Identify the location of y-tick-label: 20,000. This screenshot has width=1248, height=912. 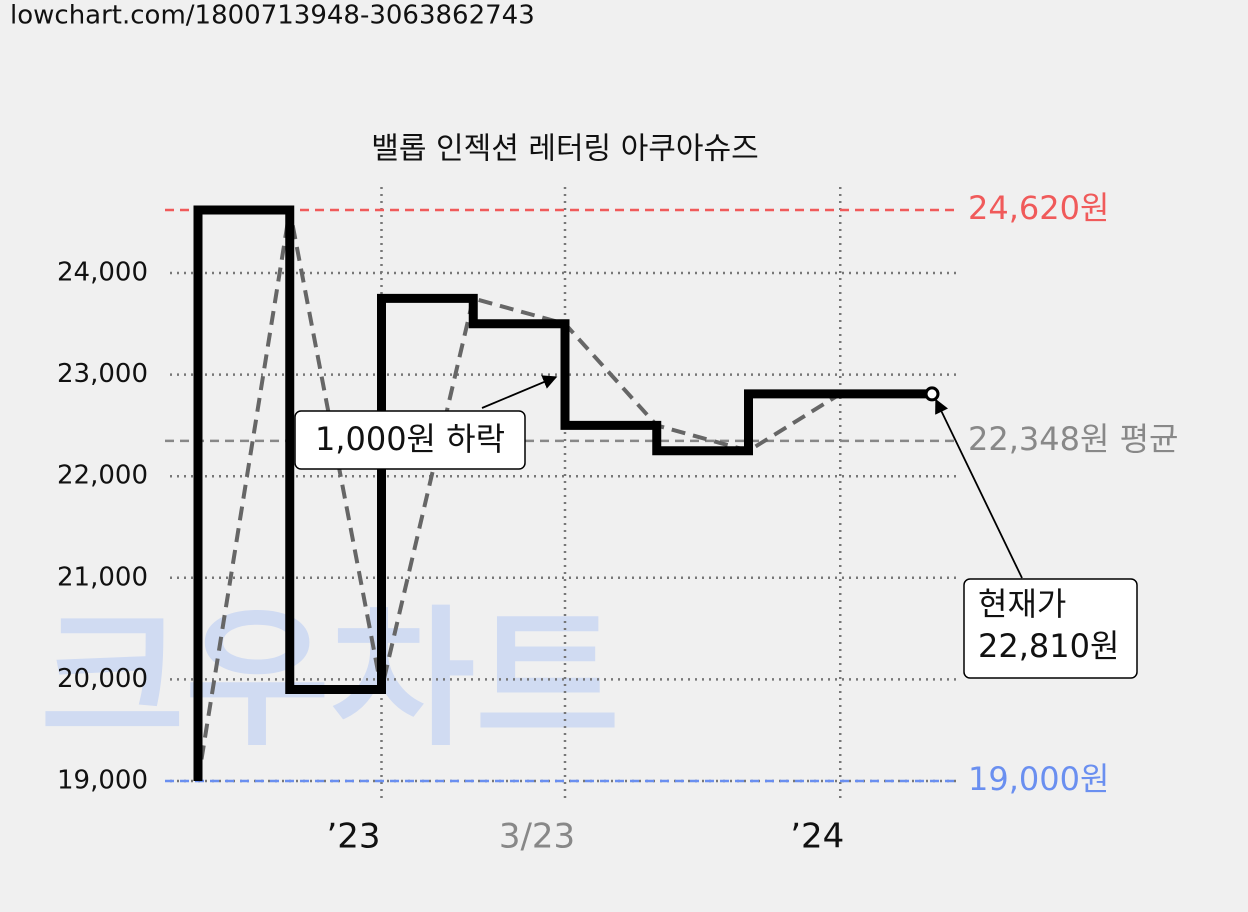
(102, 679).